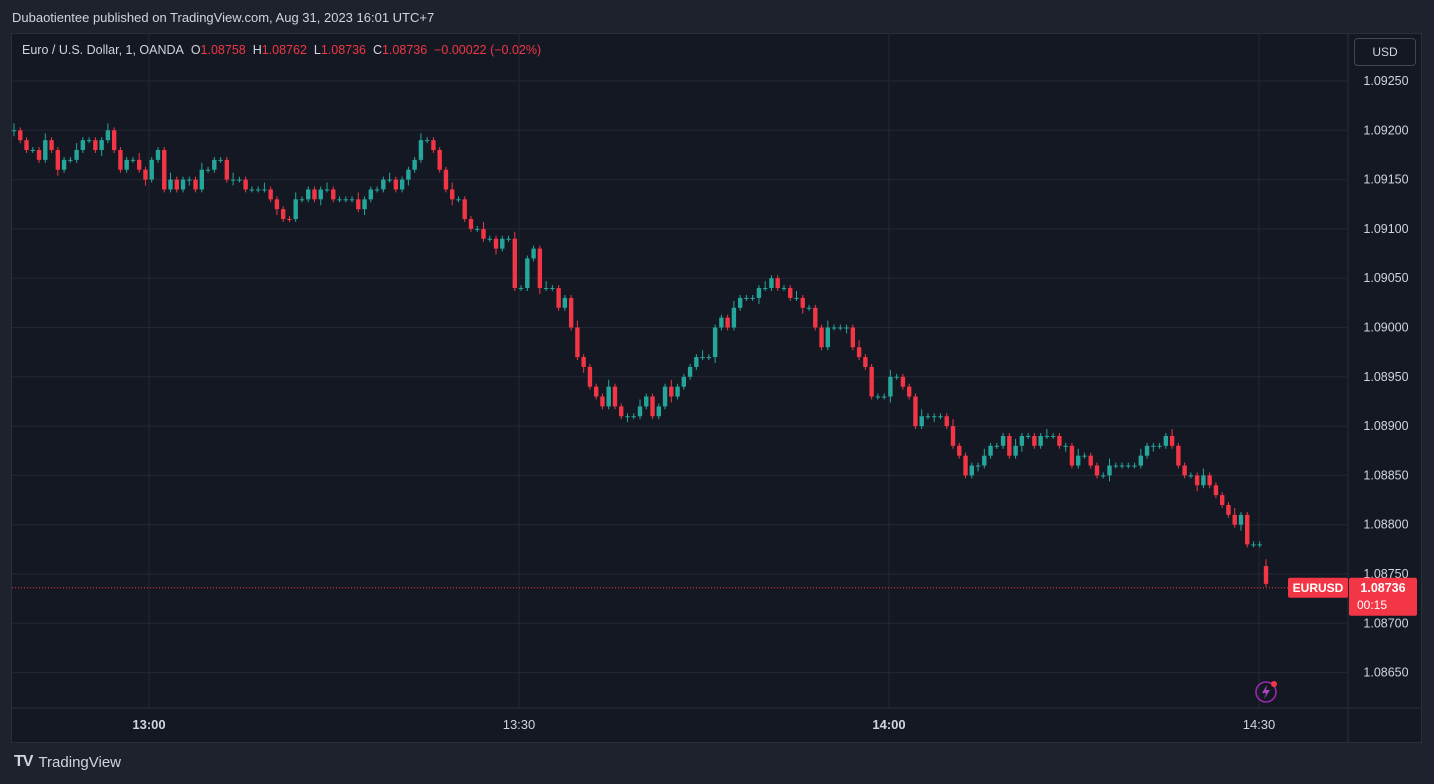 The height and width of the screenshot is (784, 1434). Describe the element at coordinates (1383, 596) in the screenshot. I see `price-tag-bg` at that location.